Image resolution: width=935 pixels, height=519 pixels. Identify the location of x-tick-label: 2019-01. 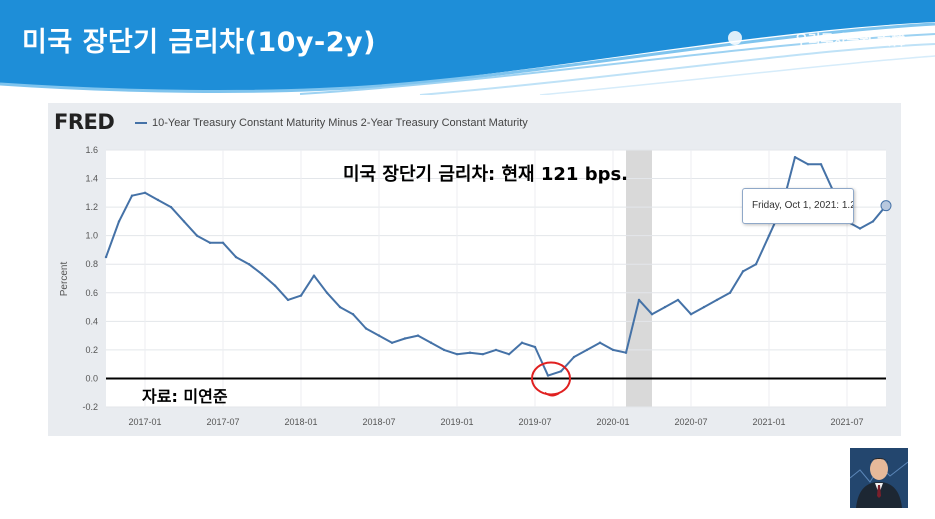
(456, 422).